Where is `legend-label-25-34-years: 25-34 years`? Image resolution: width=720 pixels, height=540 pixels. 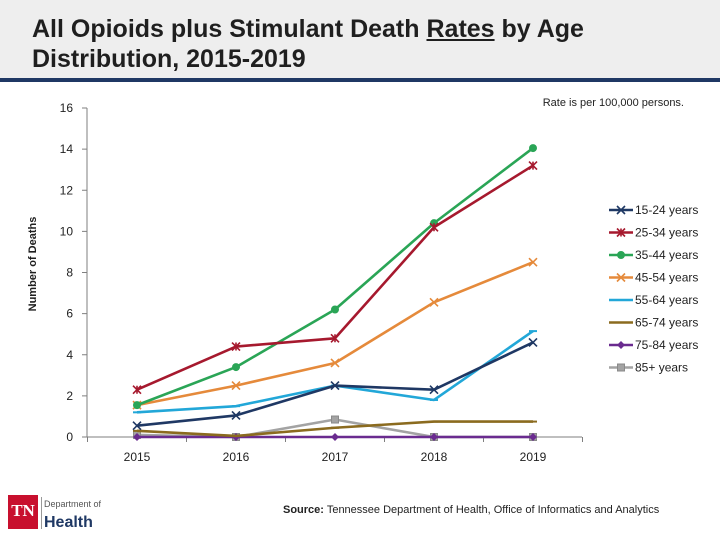
legend-label-25-34-years: 25-34 years is located at coordinates (666, 233).